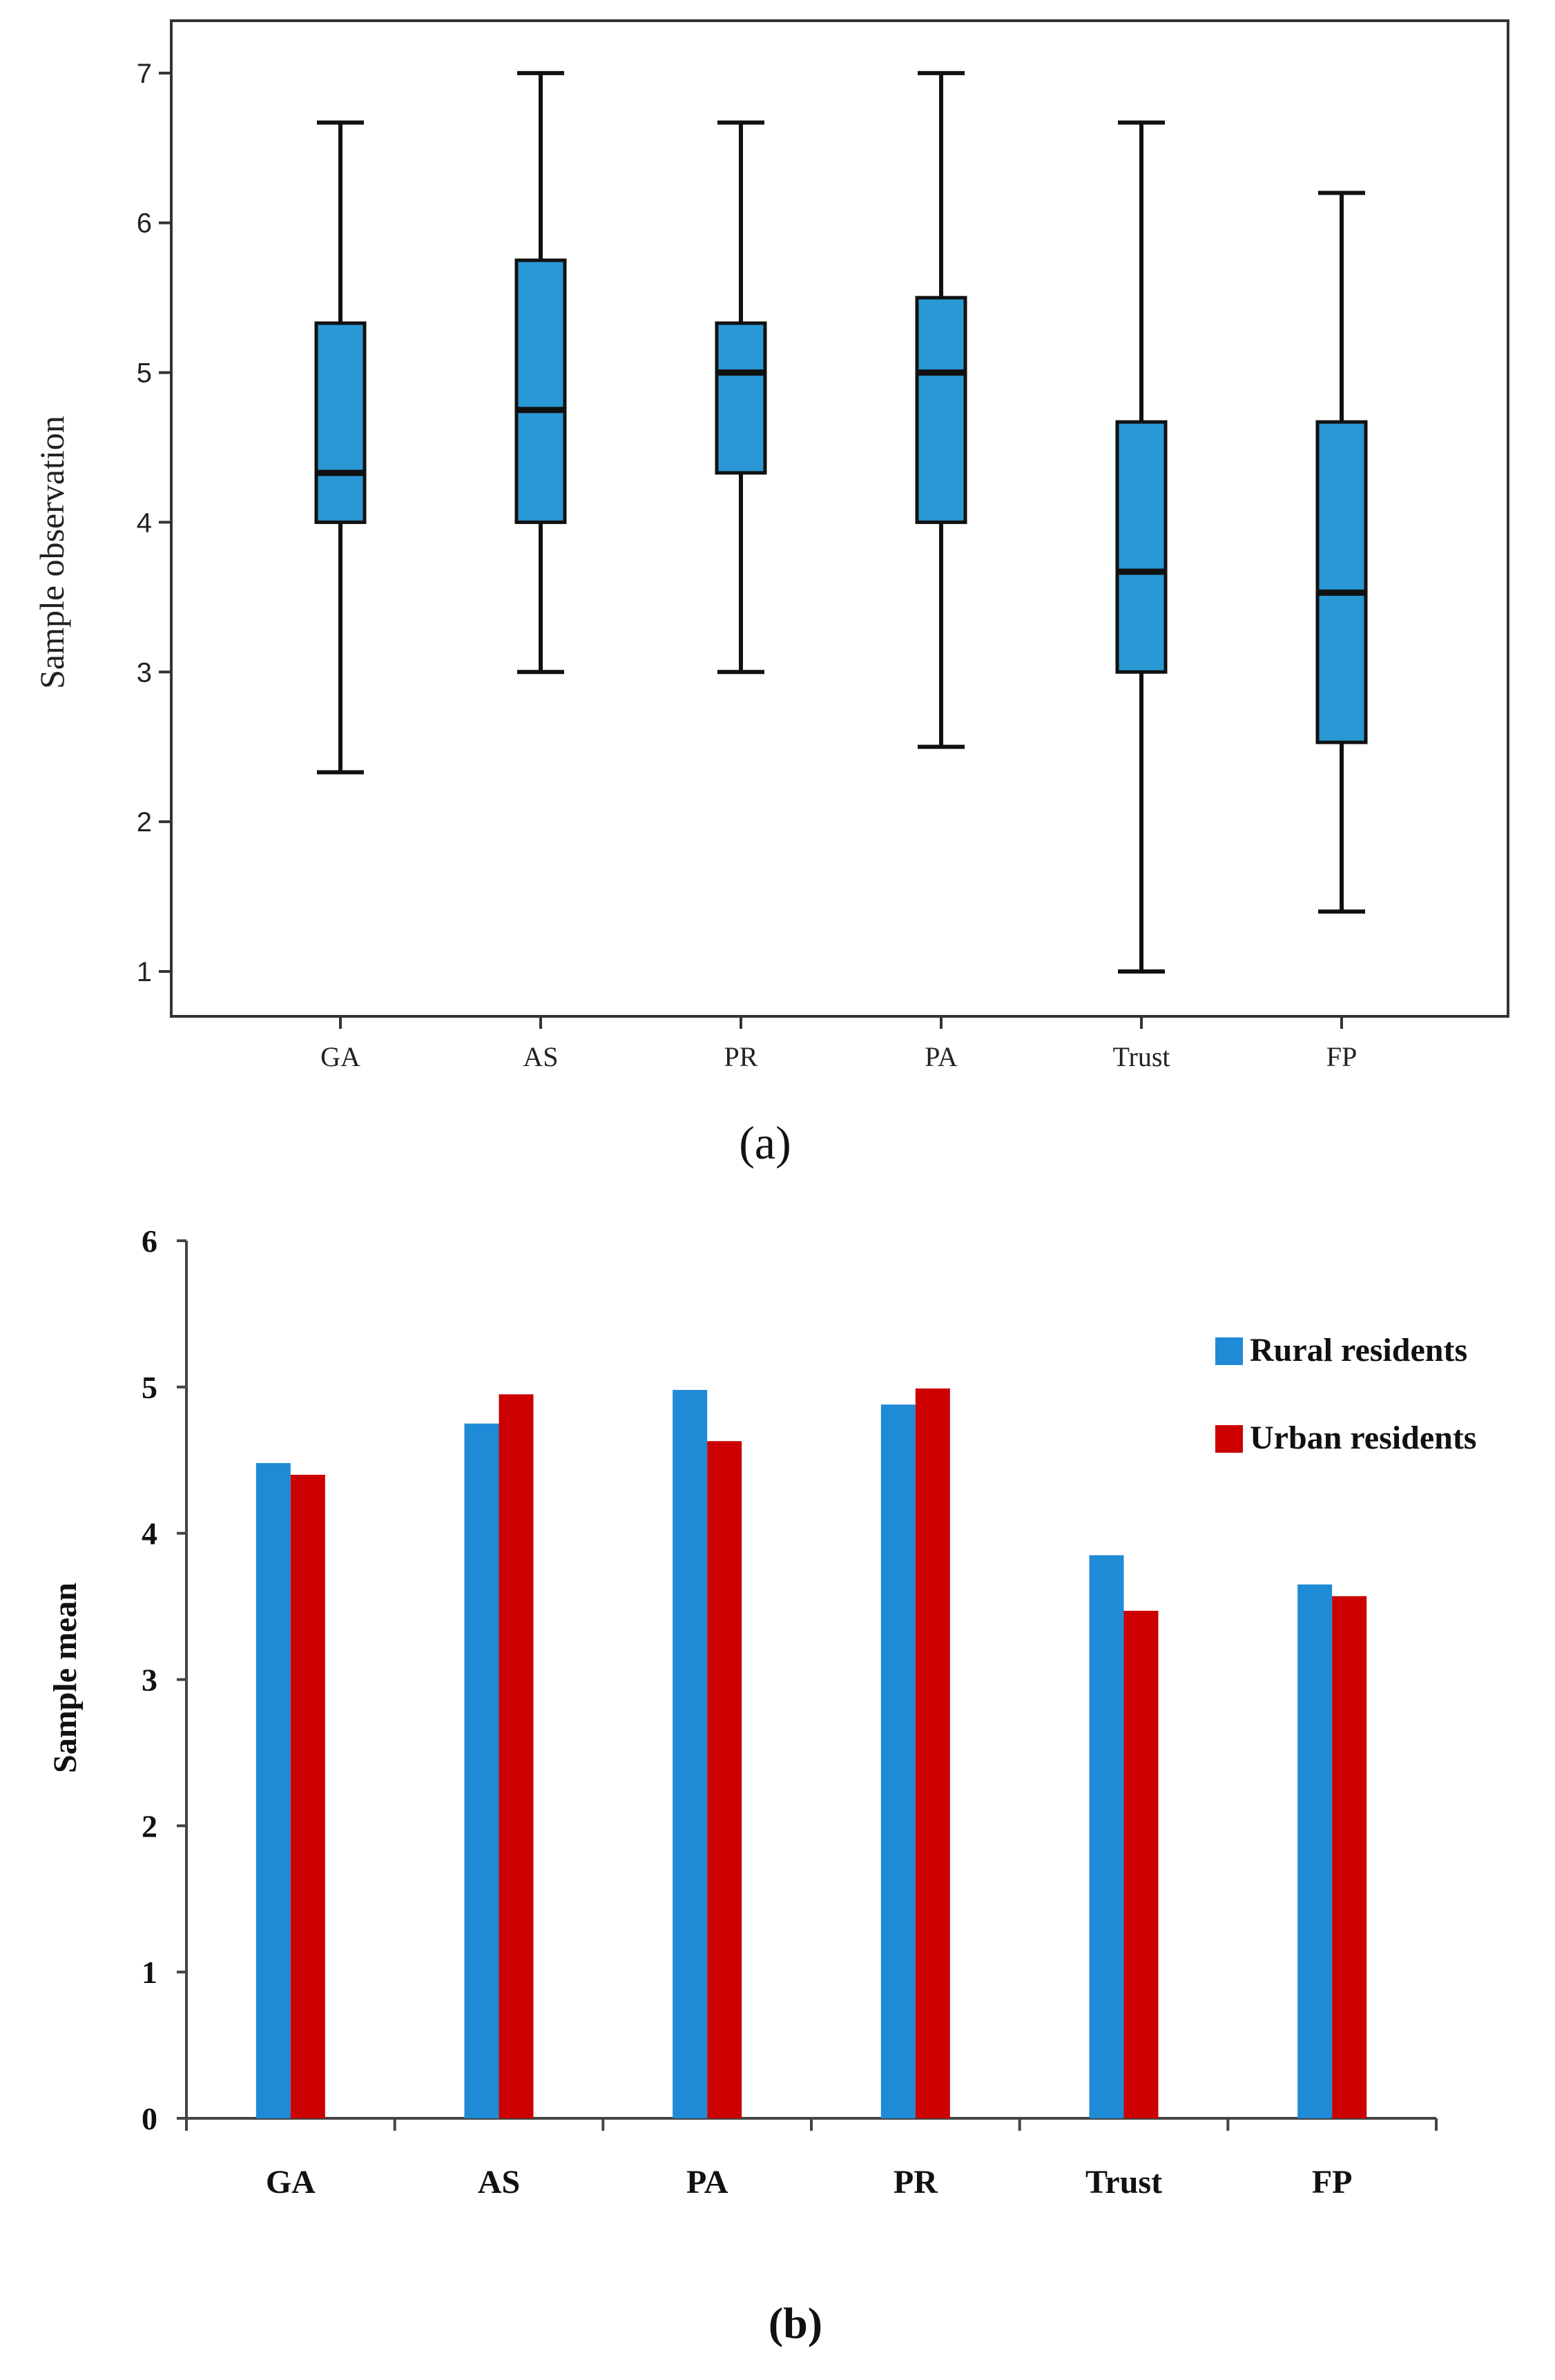 This screenshot has width=1555, height=2380. What do you see at coordinates (1349, 1857) in the screenshot?
I see `bar-urban-fp` at bounding box center [1349, 1857].